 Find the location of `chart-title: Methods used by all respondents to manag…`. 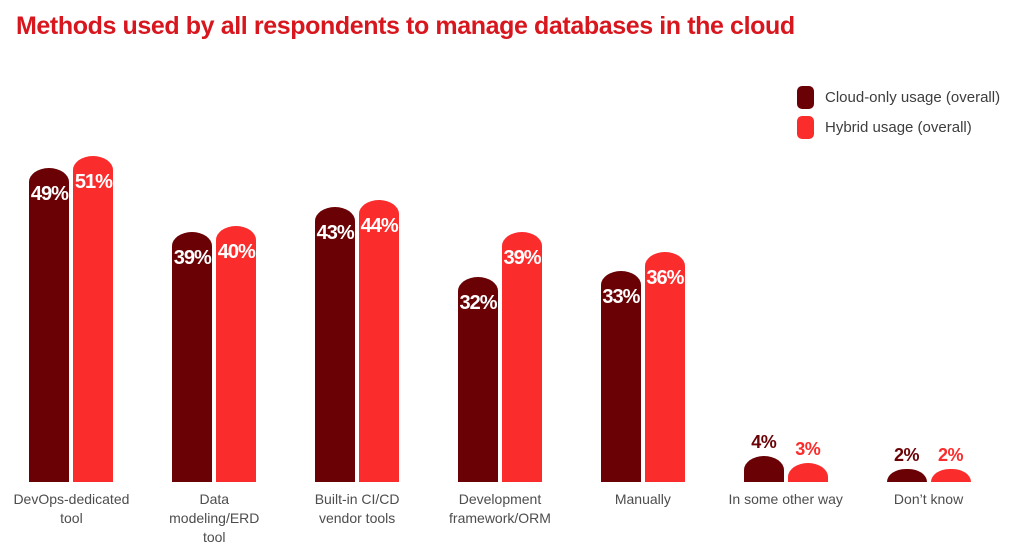

chart-title: Methods used by all respondents to manag… is located at coordinates (405, 26).